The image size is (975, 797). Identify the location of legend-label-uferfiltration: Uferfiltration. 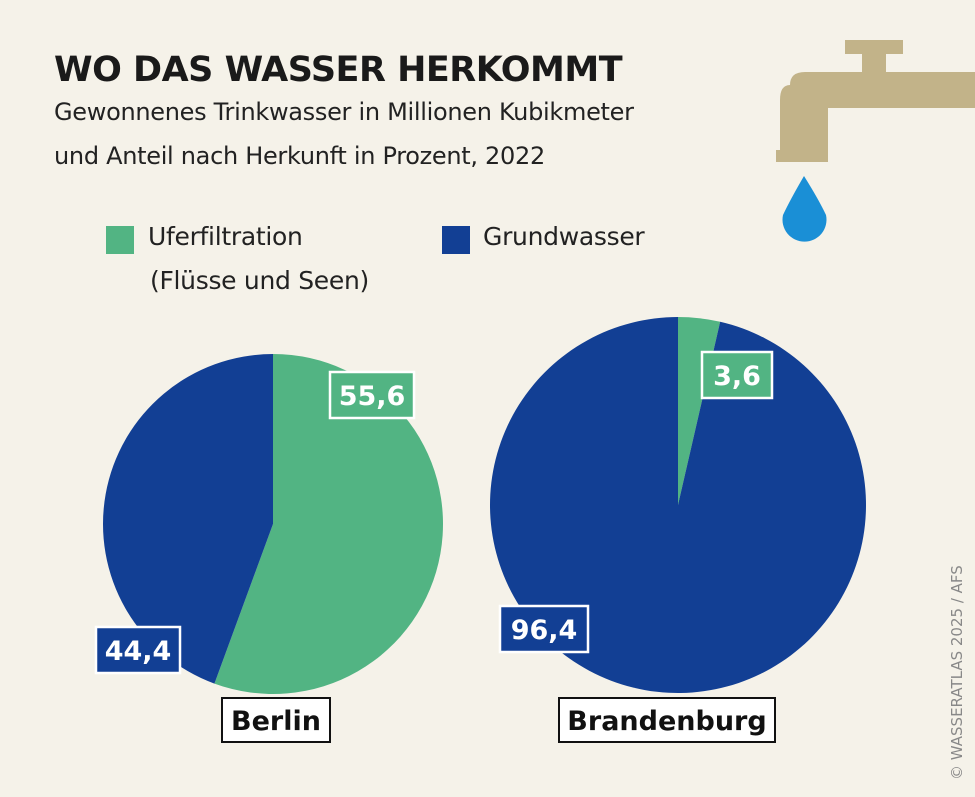
(225, 236).